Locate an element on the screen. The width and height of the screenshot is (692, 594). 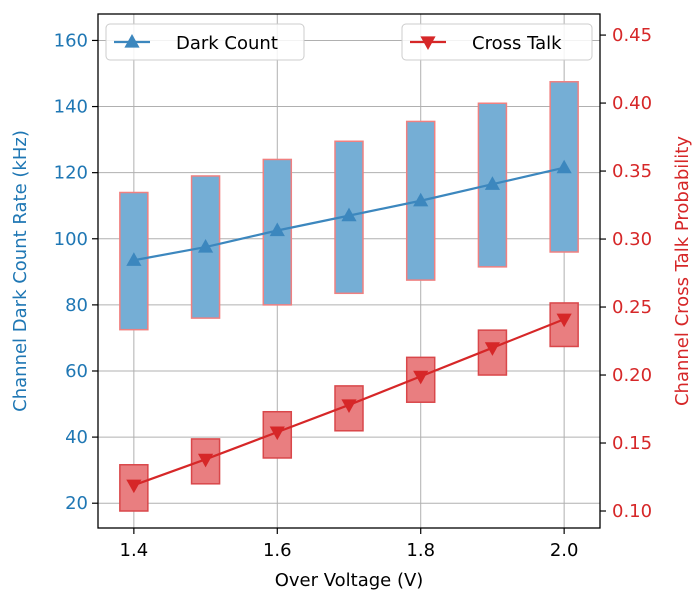
y-axis-right-label: Channel Cross Talk Probability is located at coordinates (682, 271).